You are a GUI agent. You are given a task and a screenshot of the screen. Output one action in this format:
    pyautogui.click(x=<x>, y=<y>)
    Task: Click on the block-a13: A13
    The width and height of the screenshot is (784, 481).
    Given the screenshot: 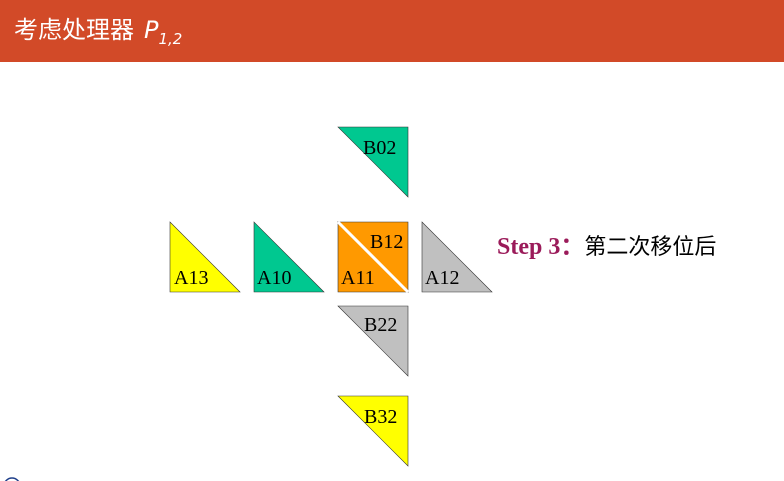 What is the action you would take?
    pyautogui.click(x=205, y=257)
    